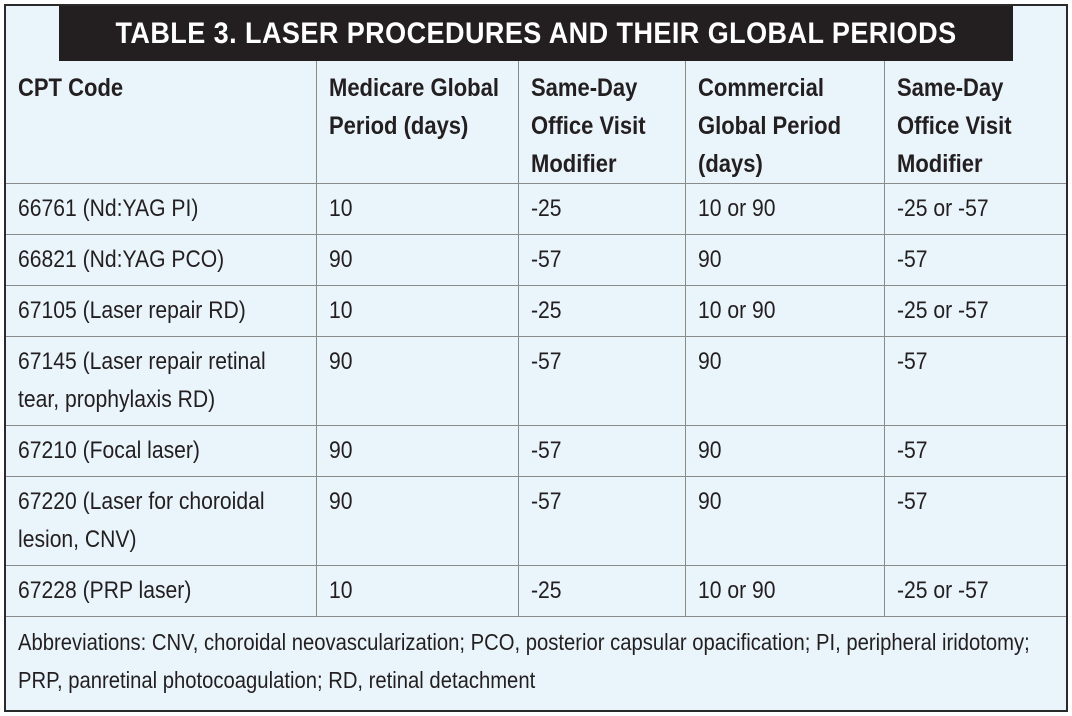  What do you see at coordinates (161, 122) in the screenshot?
I see `column-header-cpt-code: CPT Code` at bounding box center [161, 122].